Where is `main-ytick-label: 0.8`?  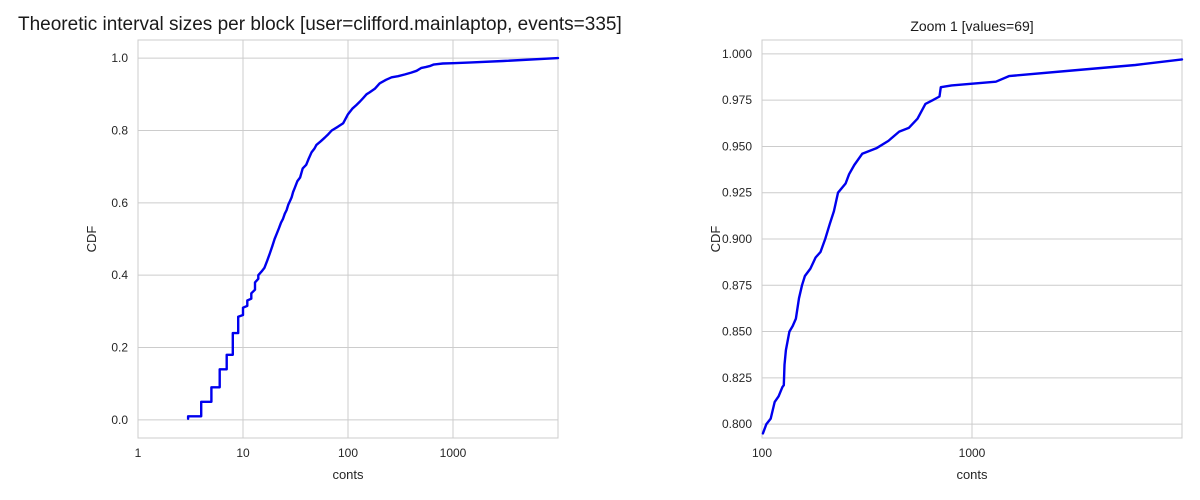 main-ytick-label: 0.8 is located at coordinates (119, 130).